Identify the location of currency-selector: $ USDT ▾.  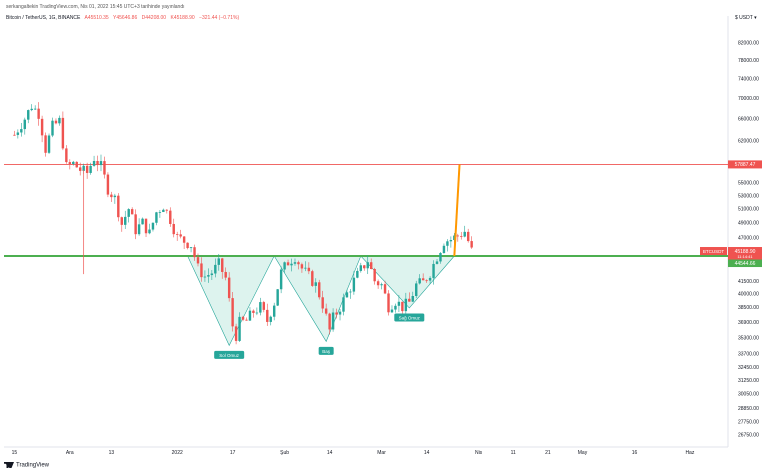
(746, 18).